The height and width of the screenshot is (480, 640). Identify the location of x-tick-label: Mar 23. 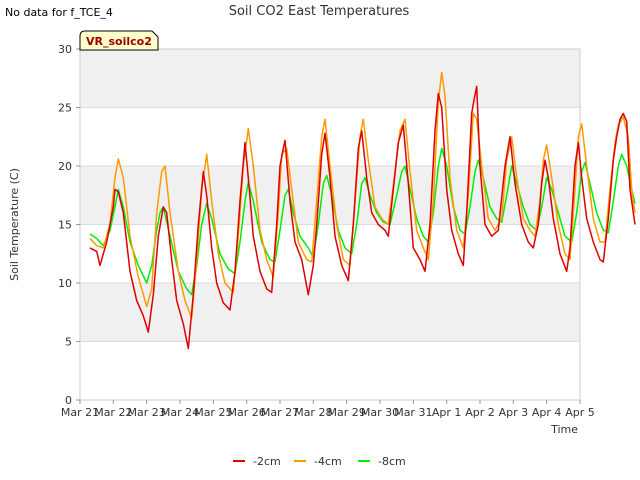
(147, 412).